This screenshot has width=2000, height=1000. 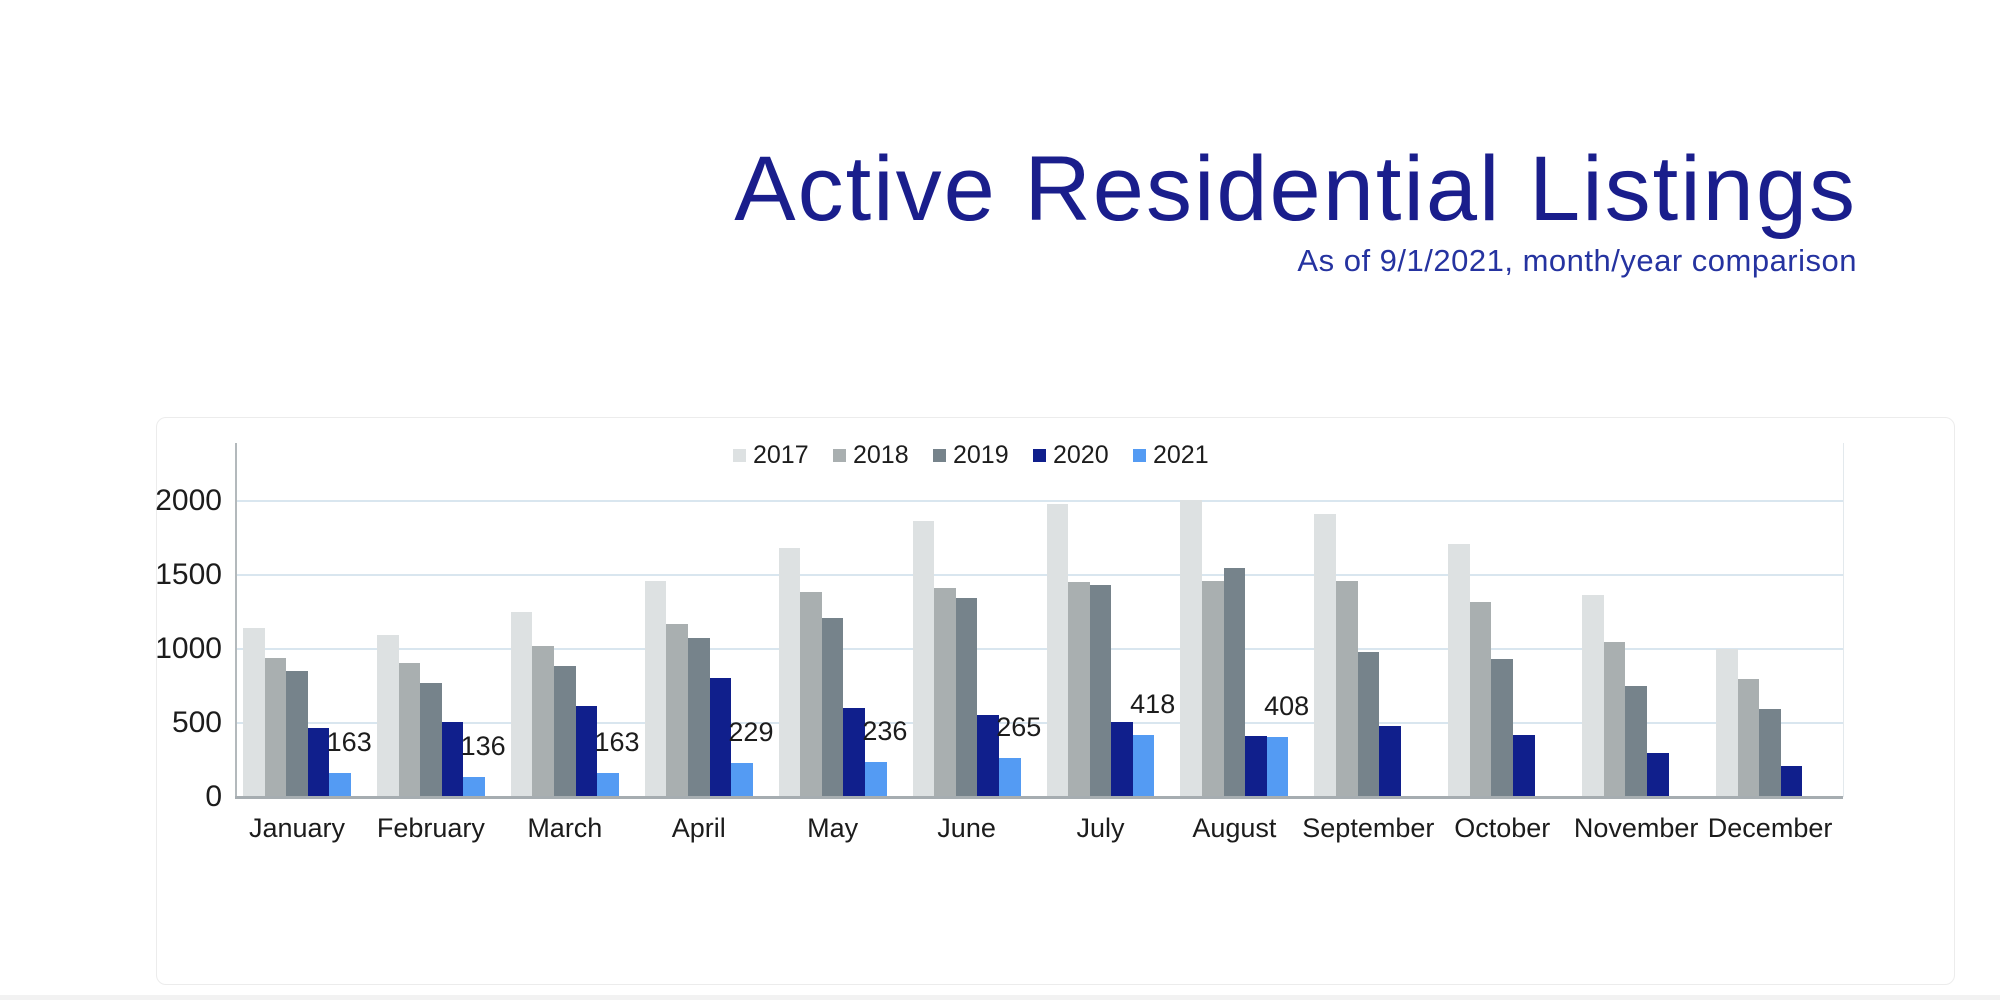 What do you see at coordinates (275, 727) in the screenshot?
I see `bar-2018-january` at bounding box center [275, 727].